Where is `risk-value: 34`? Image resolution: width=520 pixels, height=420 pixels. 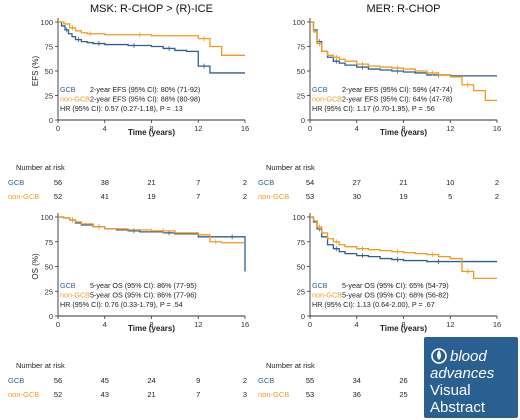
risk-value: 34 is located at coordinates (357, 380).